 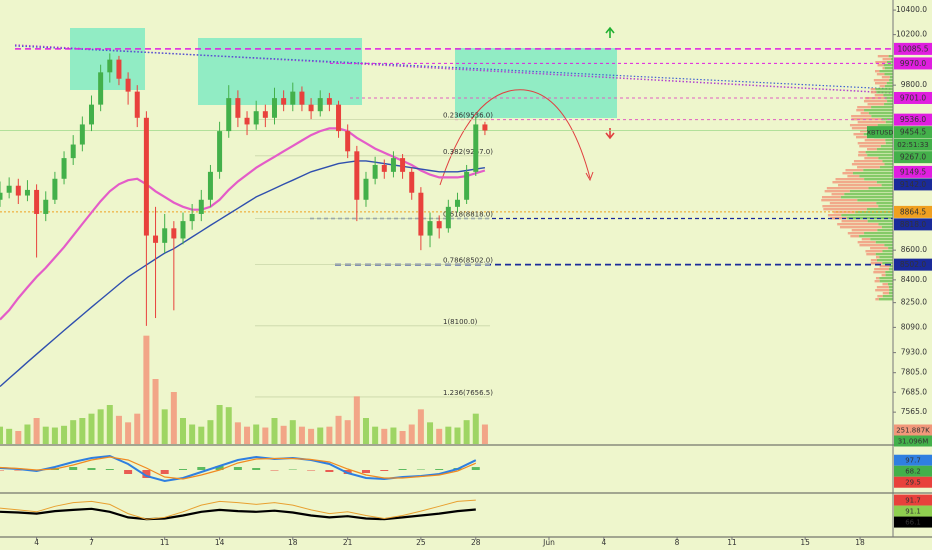 What do you see at coordinates (880, 132) in the screenshot?
I see `symbol-box` at bounding box center [880, 132].